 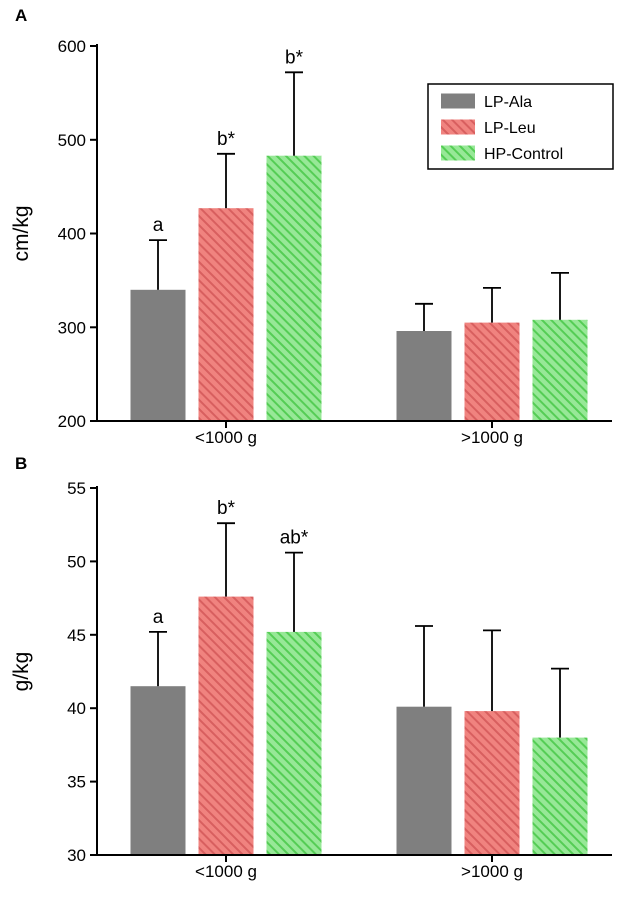 I want to click on y-tick-label: 55, so click(x=76, y=488).